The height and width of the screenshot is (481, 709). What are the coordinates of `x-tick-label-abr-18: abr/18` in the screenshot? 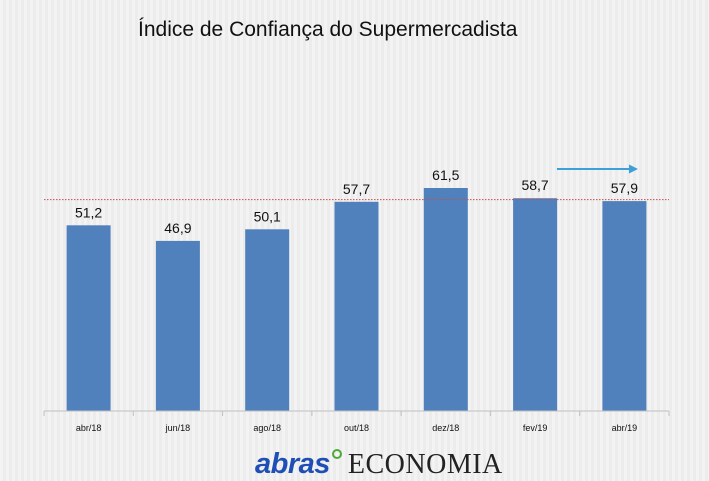 It's located at (89, 428).